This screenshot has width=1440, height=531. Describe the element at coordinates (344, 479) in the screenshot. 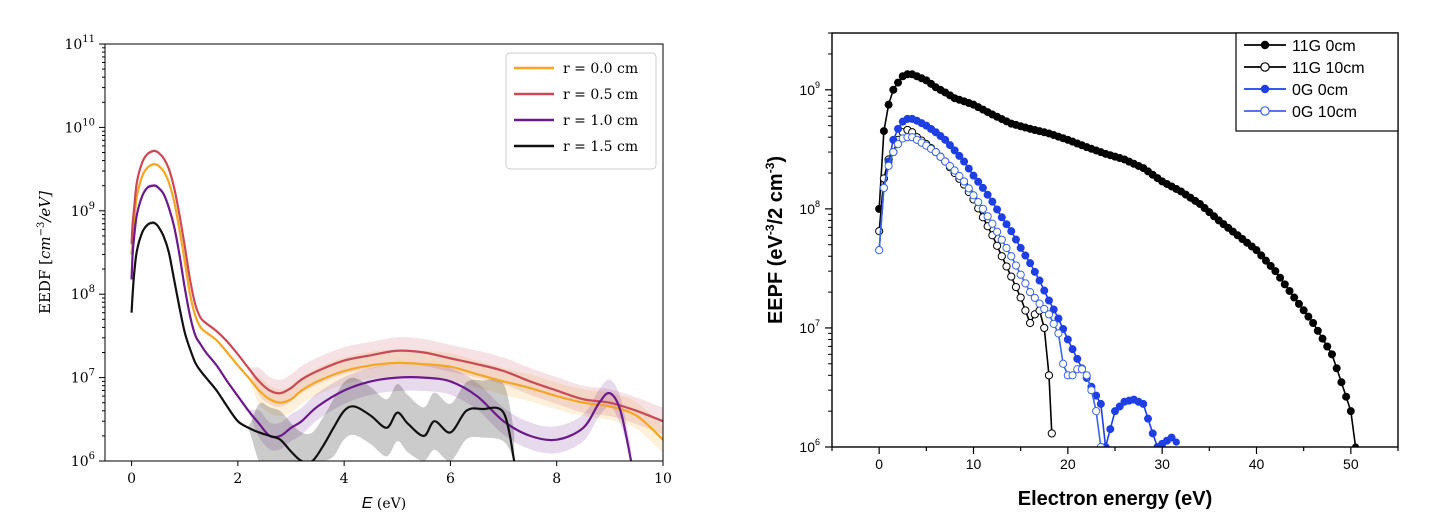

I see `x-tick-label: 4` at that location.